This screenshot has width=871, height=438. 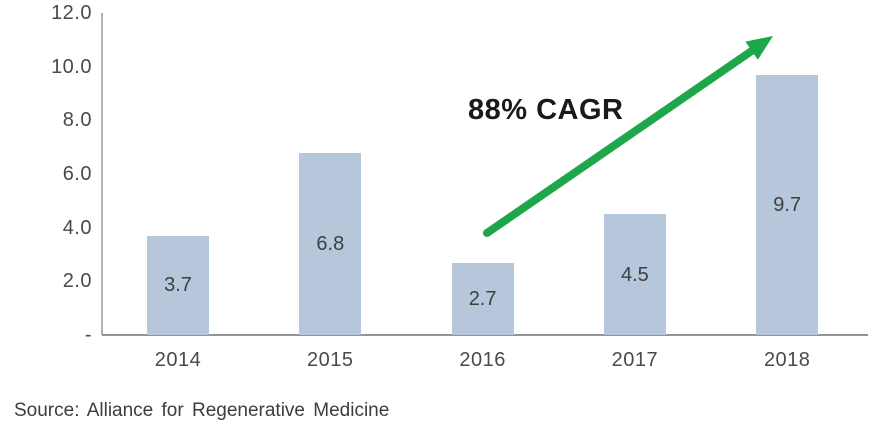 I want to click on bar-value-label: 4.5, so click(x=634, y=274).